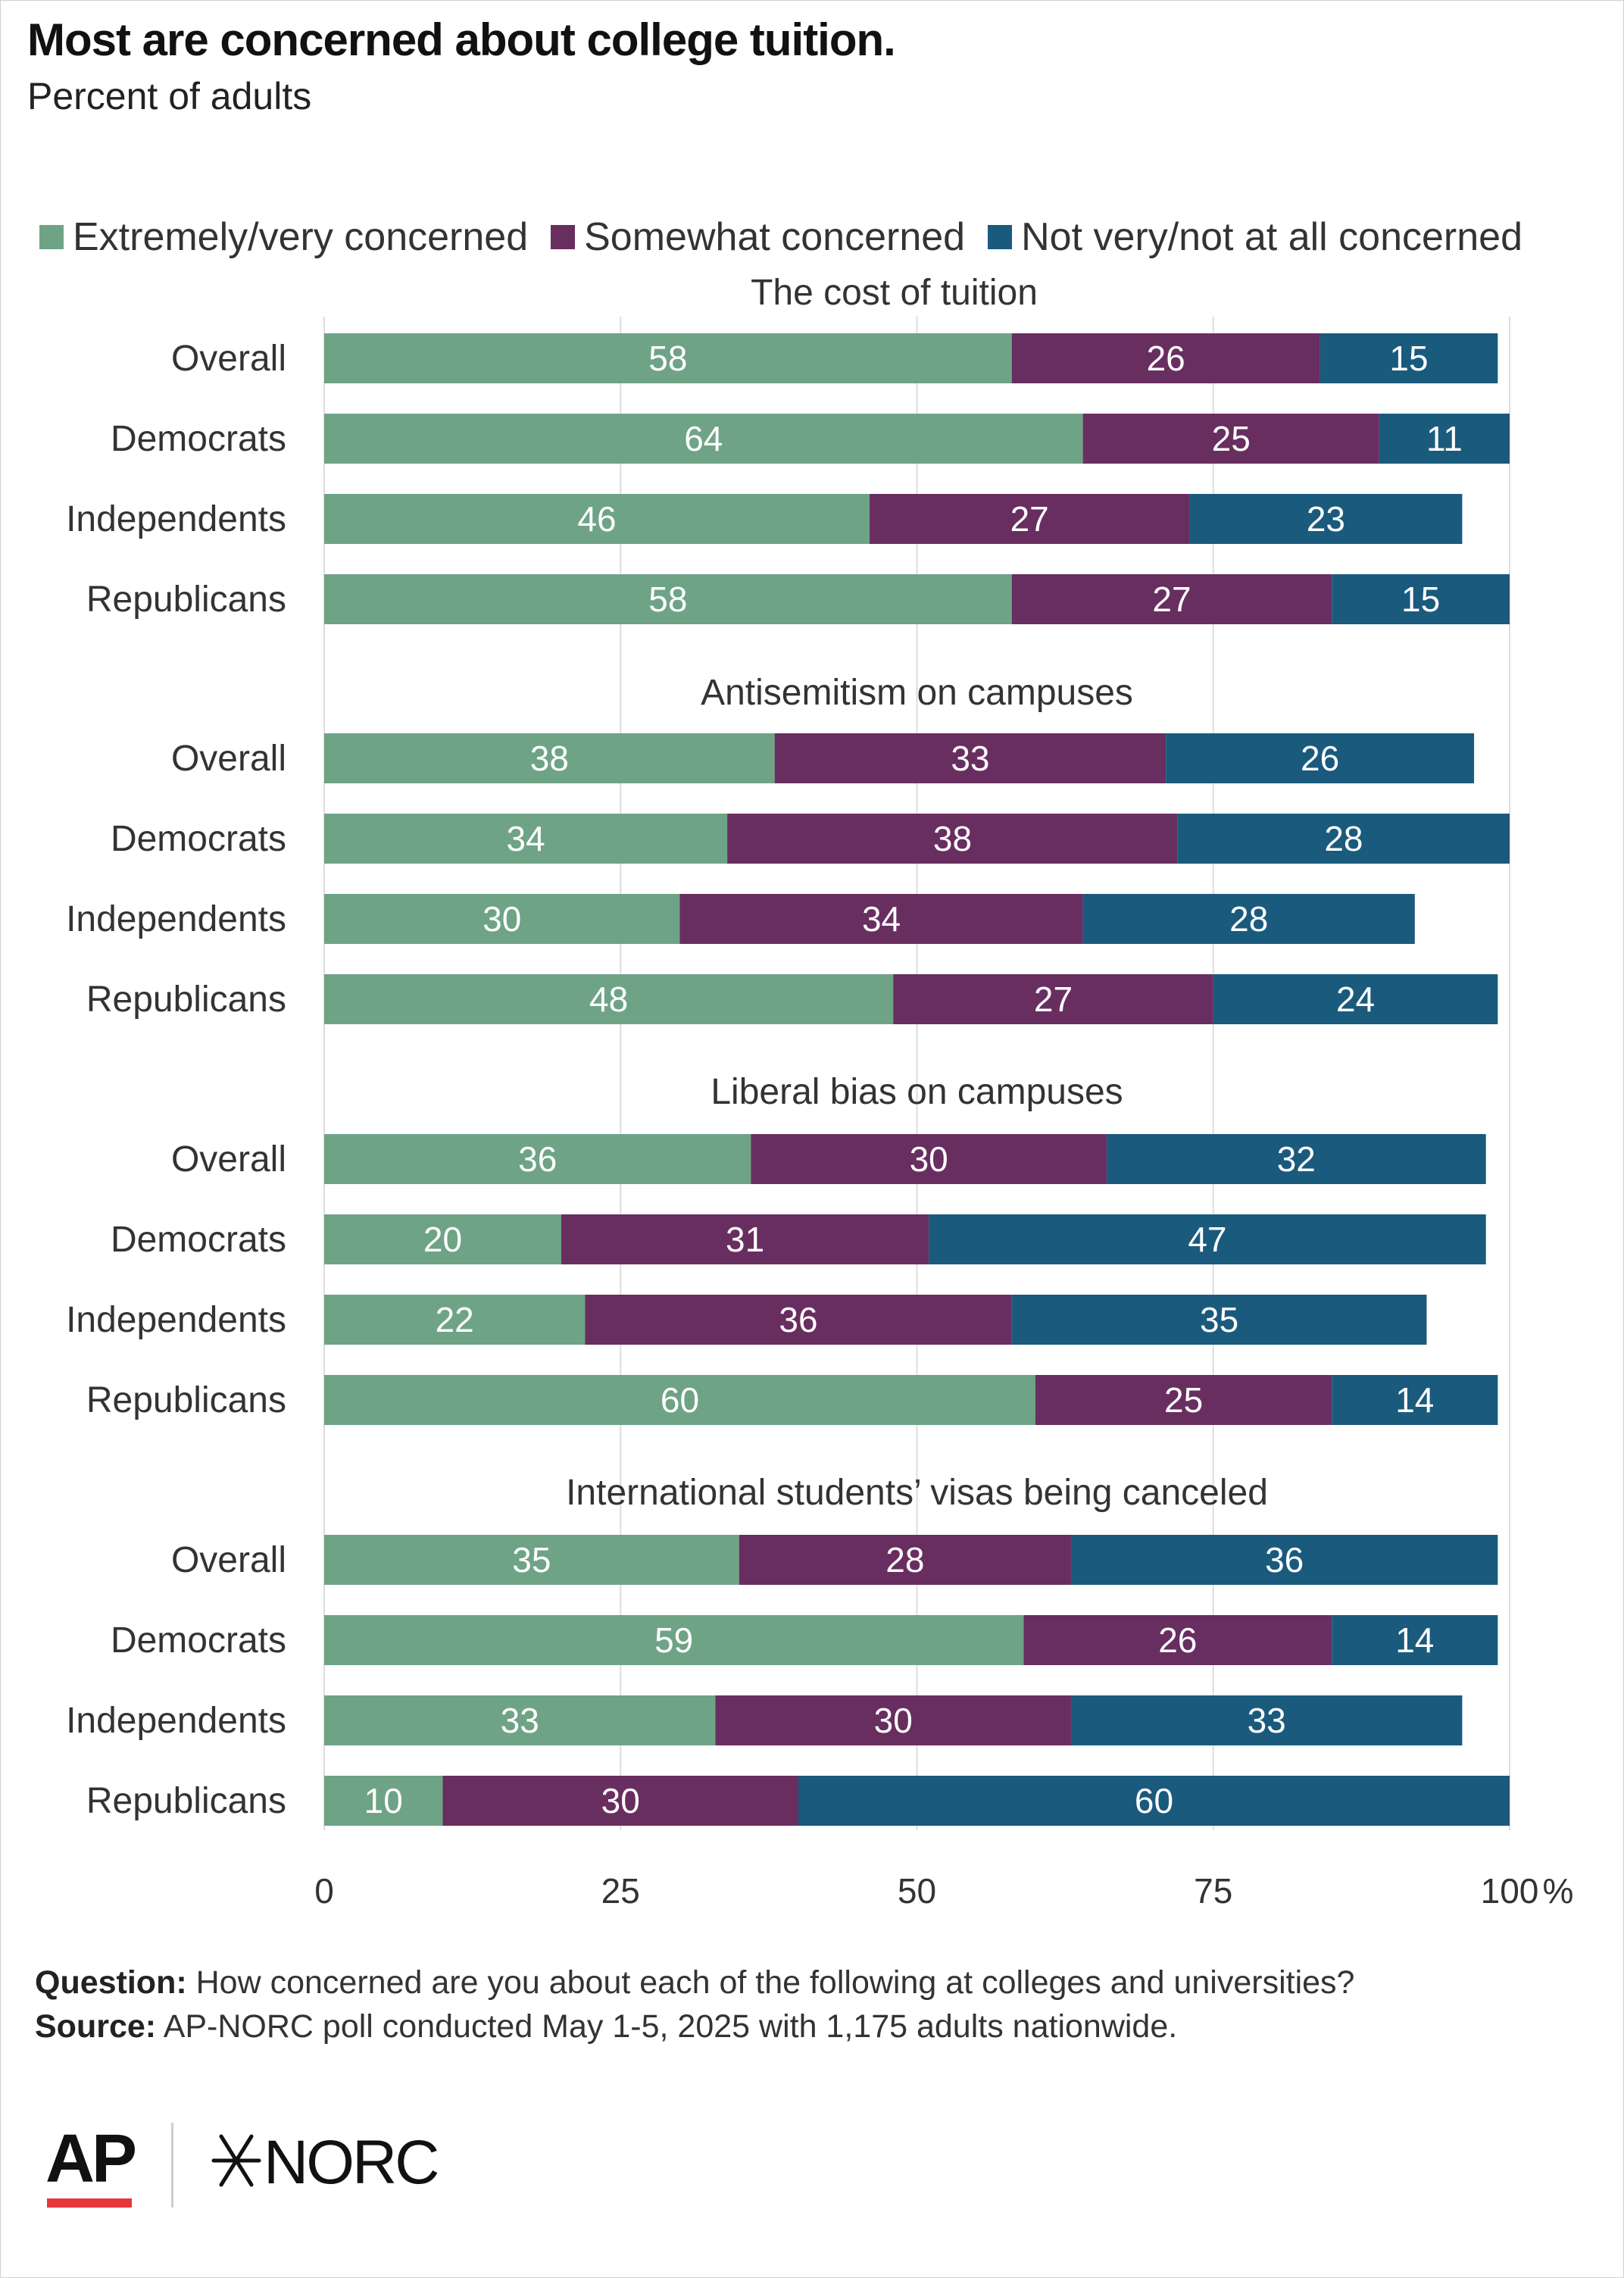 The width and height of the screenshot is (1624, 2278). What do you see at coordinates (228, 1560) in the screenshot?
I see `row-label-3-0: Overall` at bounding box center [228, 1560].